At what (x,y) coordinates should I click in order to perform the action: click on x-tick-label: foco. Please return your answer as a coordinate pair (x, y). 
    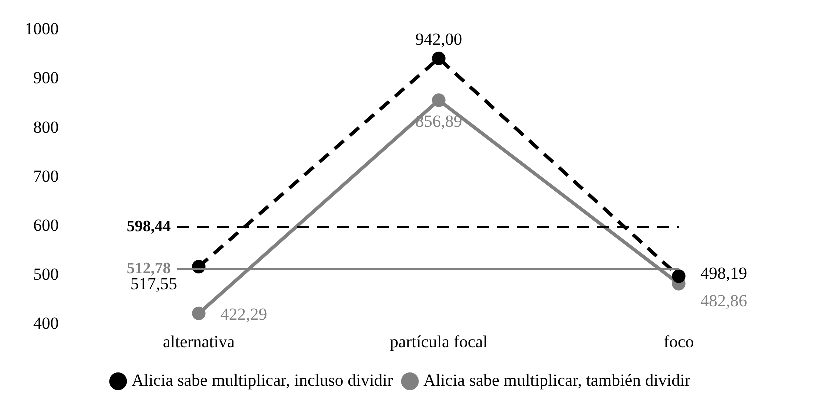
    Looking at the image, I should click on (679, 342).